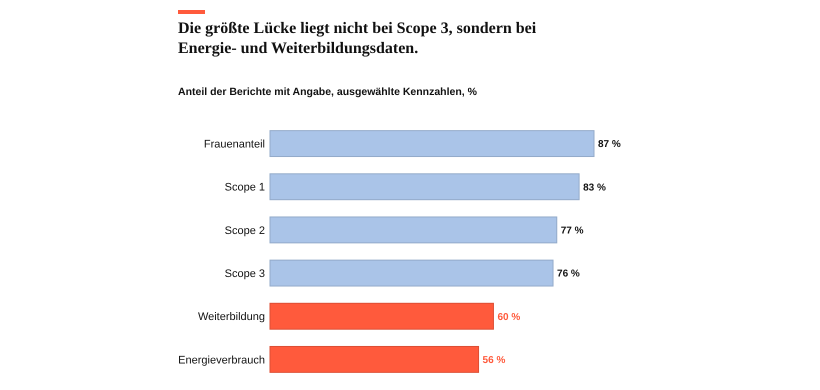  What do you see at coordinates (244, 230) in the screenshot?
I see `y-tick-label: Scope 2` at bounding box center [244, 230].